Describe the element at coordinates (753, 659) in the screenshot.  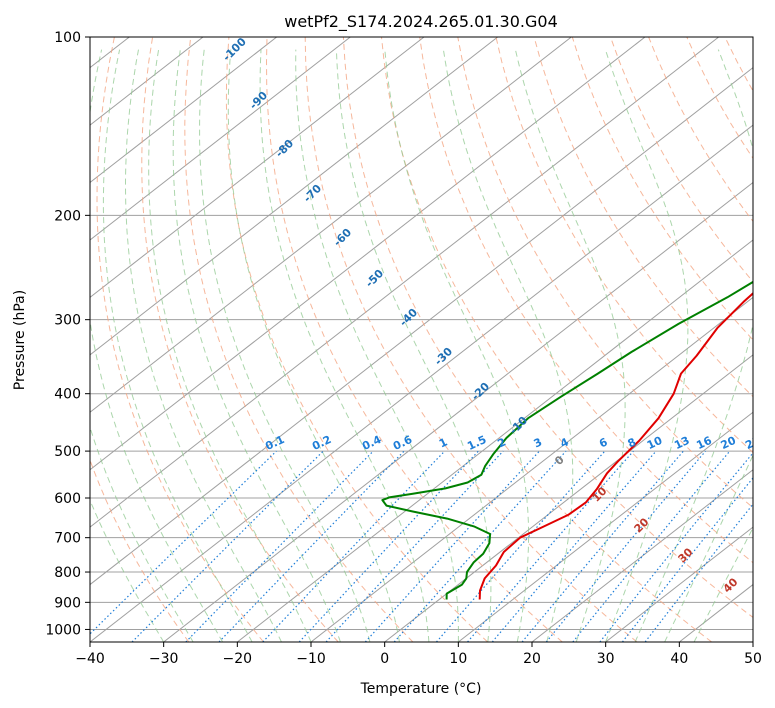
I see `x-tick-label: 50` at that location.